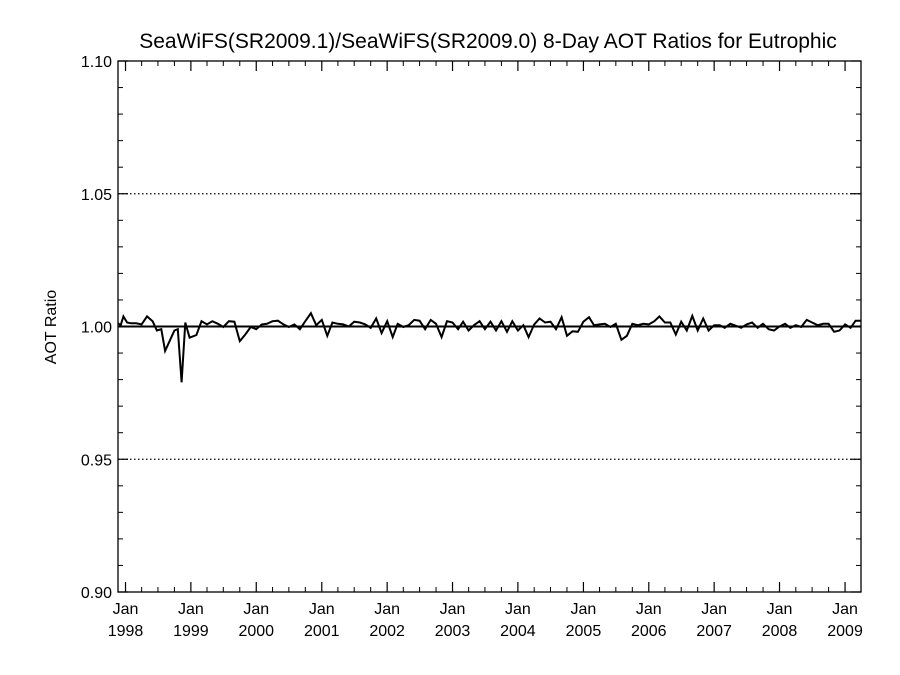 The height and width of the screenshot is (675, 900). I want to click on y-tick-label: 1.00, so click(96, 328).